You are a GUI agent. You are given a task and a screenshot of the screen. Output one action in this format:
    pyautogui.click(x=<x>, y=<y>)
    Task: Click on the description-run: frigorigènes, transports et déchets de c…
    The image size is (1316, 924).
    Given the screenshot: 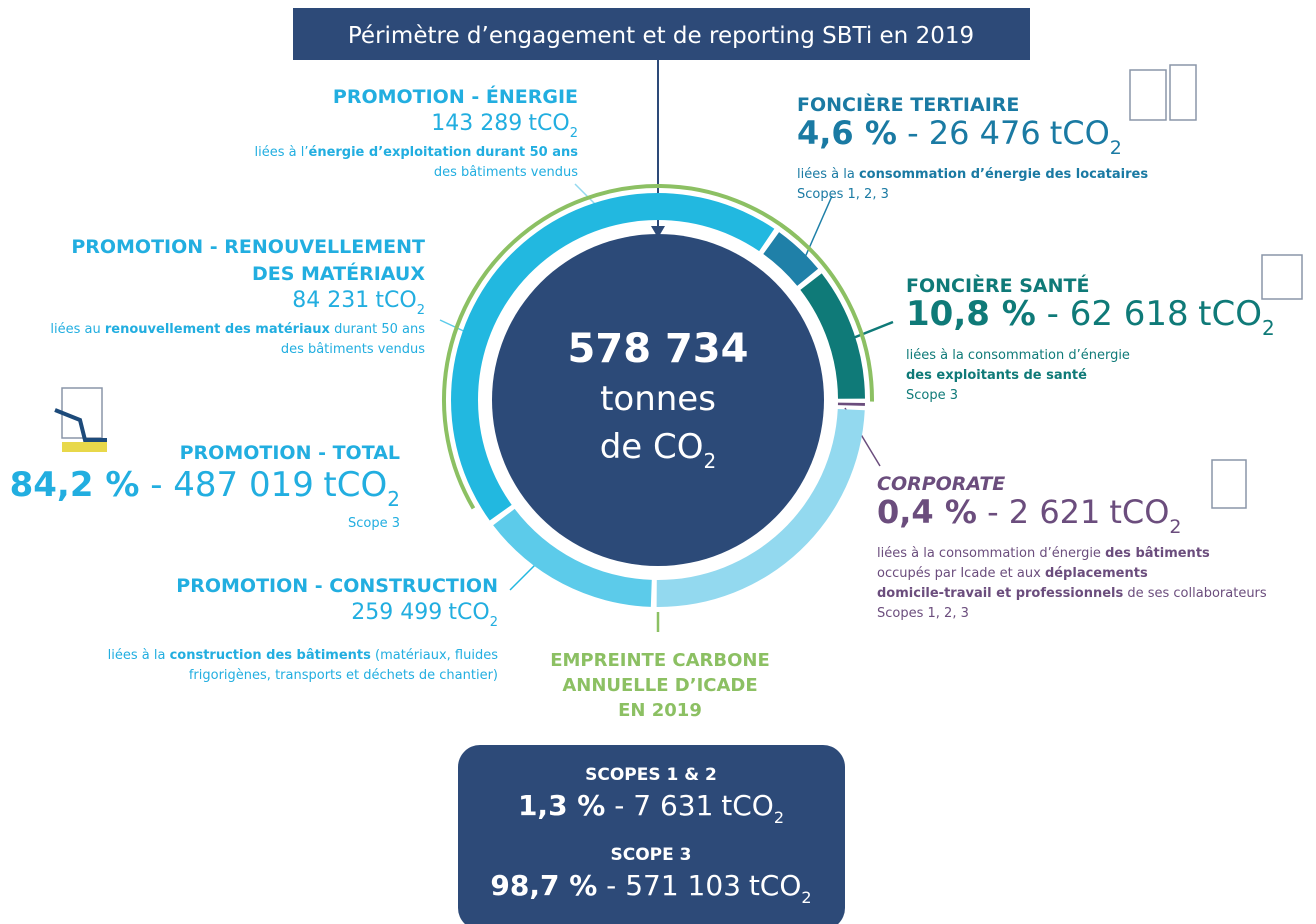 What is the action you would take?
    pyautogui.click(x=343, y=675)
    